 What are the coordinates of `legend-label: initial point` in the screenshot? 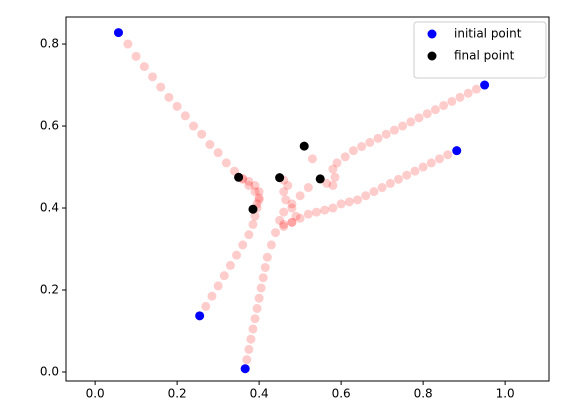 It's located at (488, 34).